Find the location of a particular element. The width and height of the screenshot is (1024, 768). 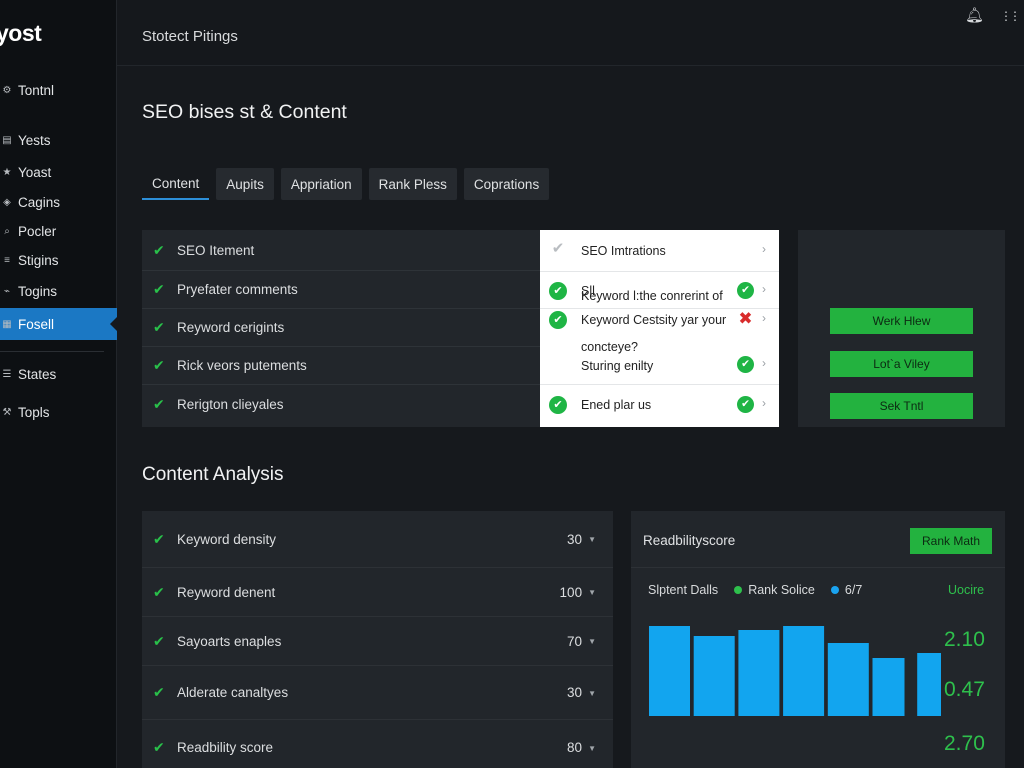

sidebar-item-stigins: ≡ Stigins is located at coordinates (58, 260).